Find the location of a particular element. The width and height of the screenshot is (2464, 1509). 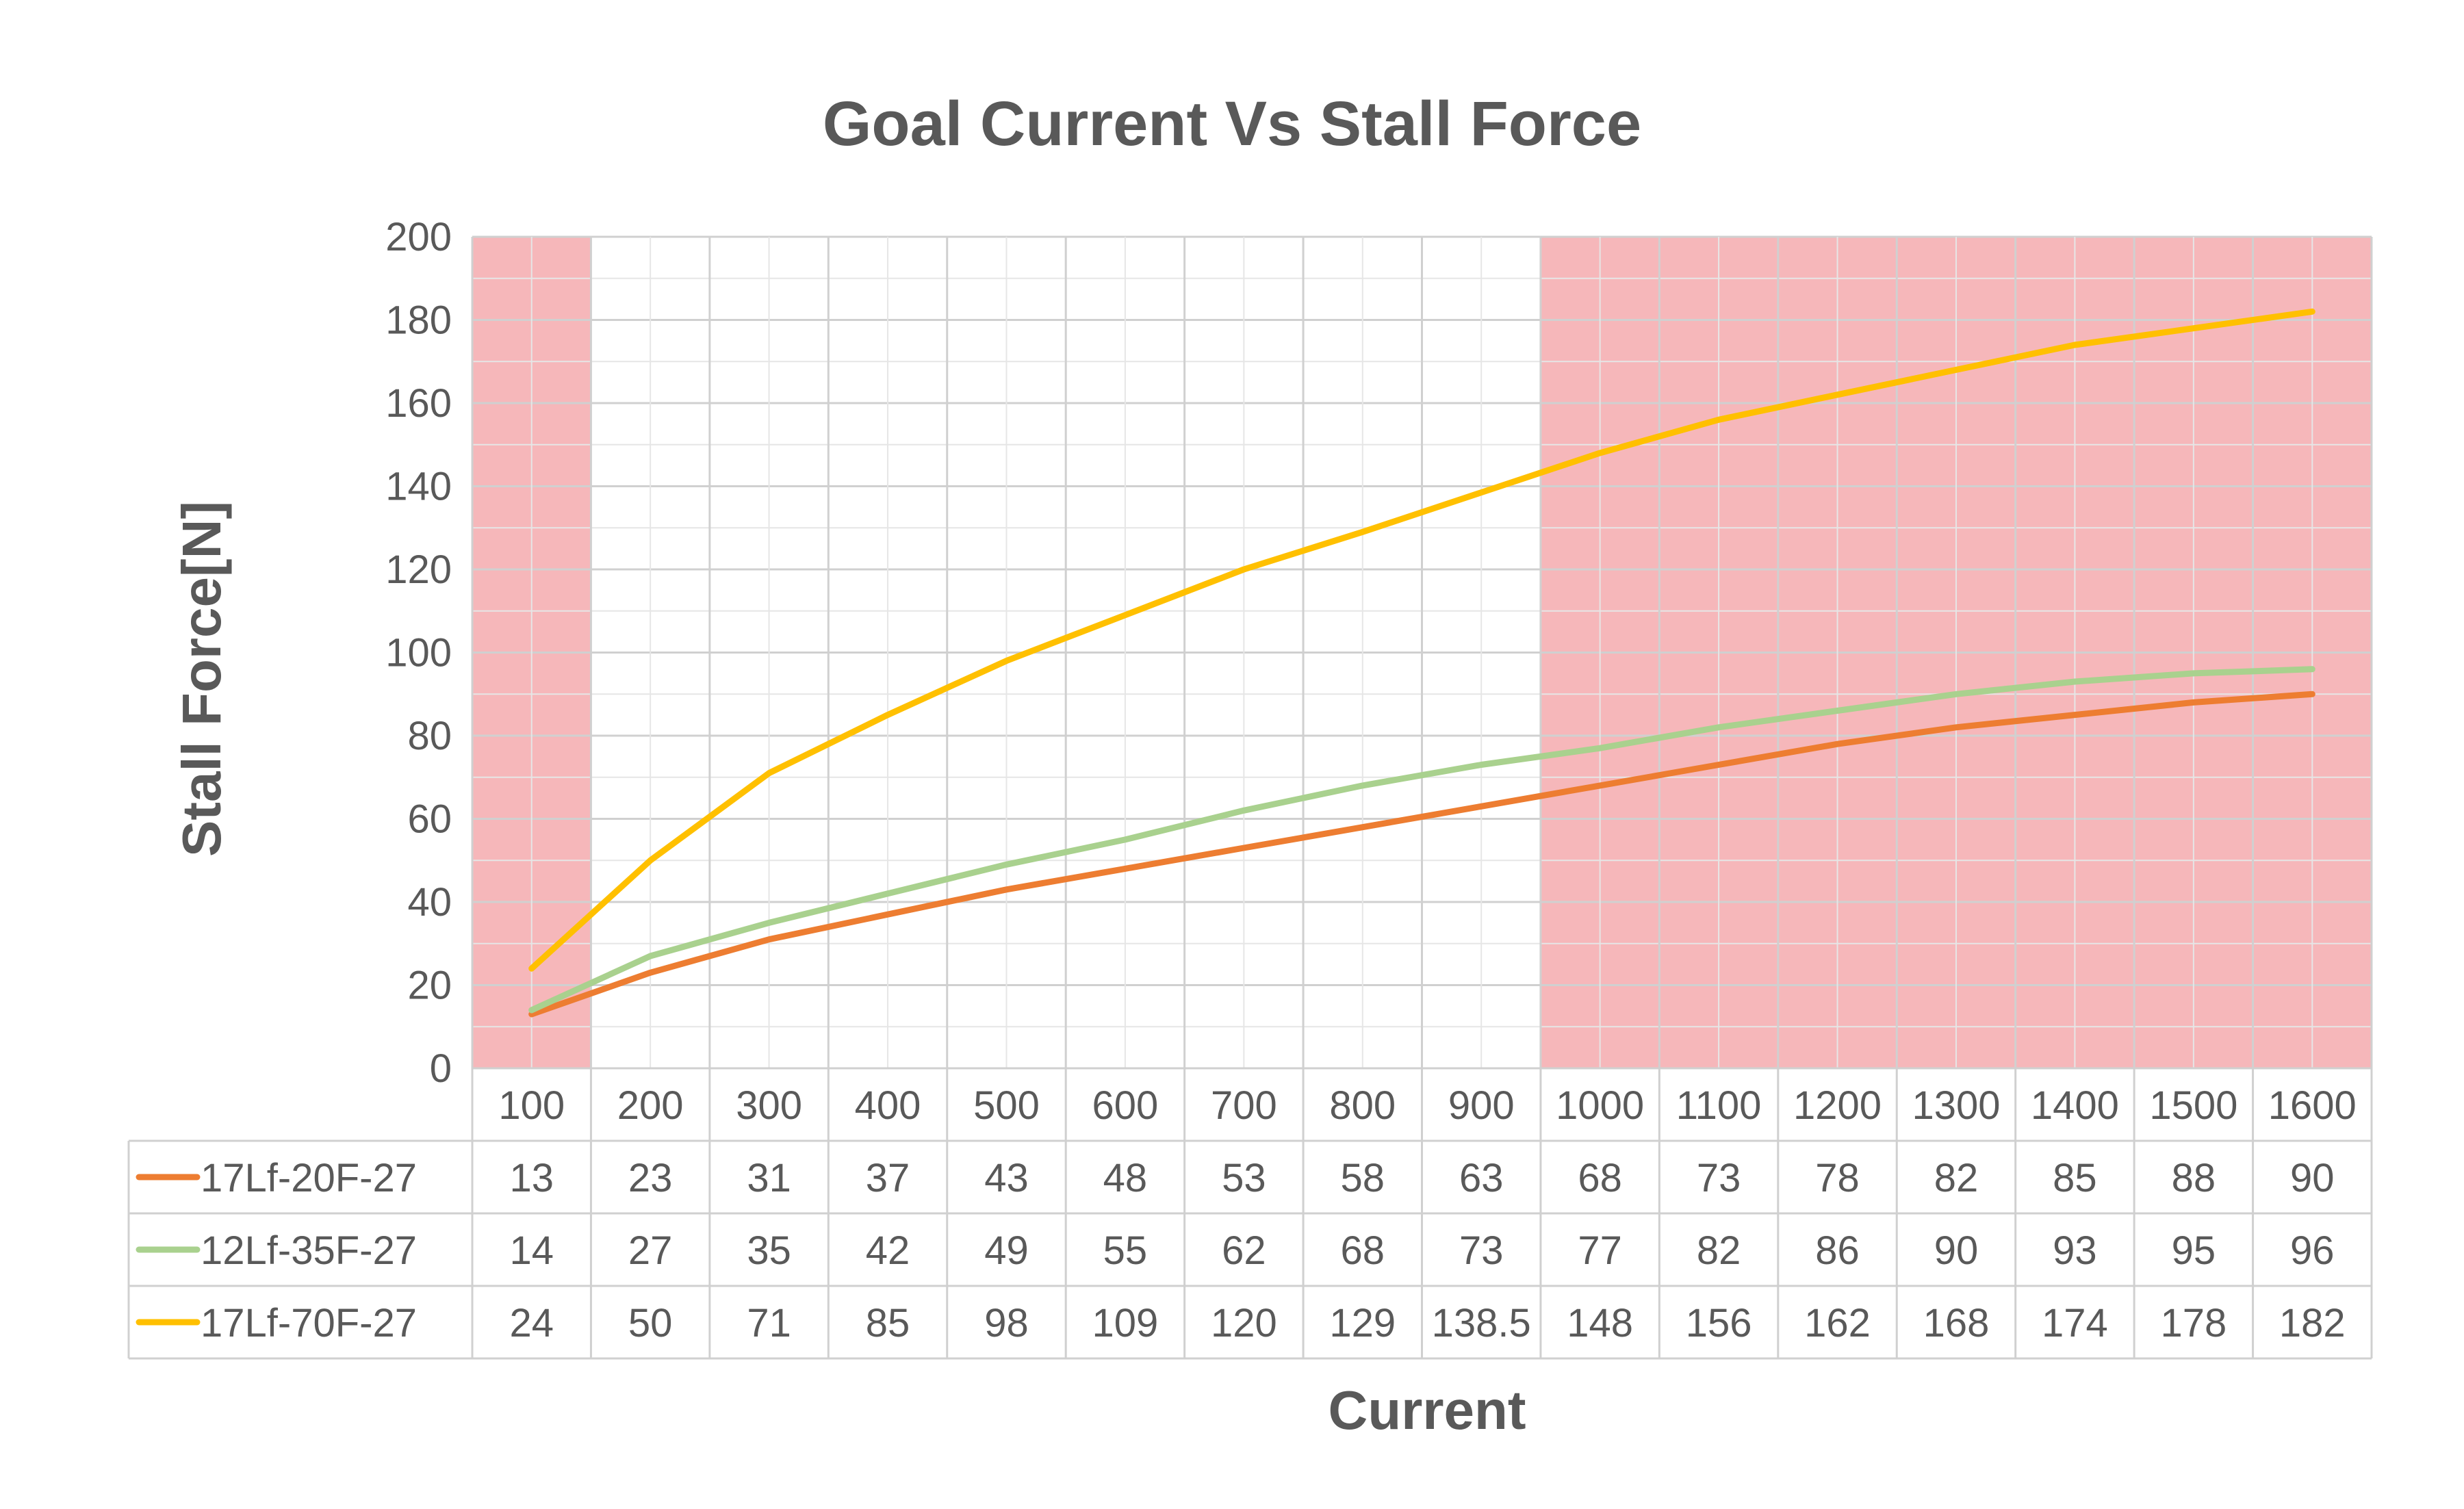

data-table-cell: 58 is located at coordinates (1363, 1178).